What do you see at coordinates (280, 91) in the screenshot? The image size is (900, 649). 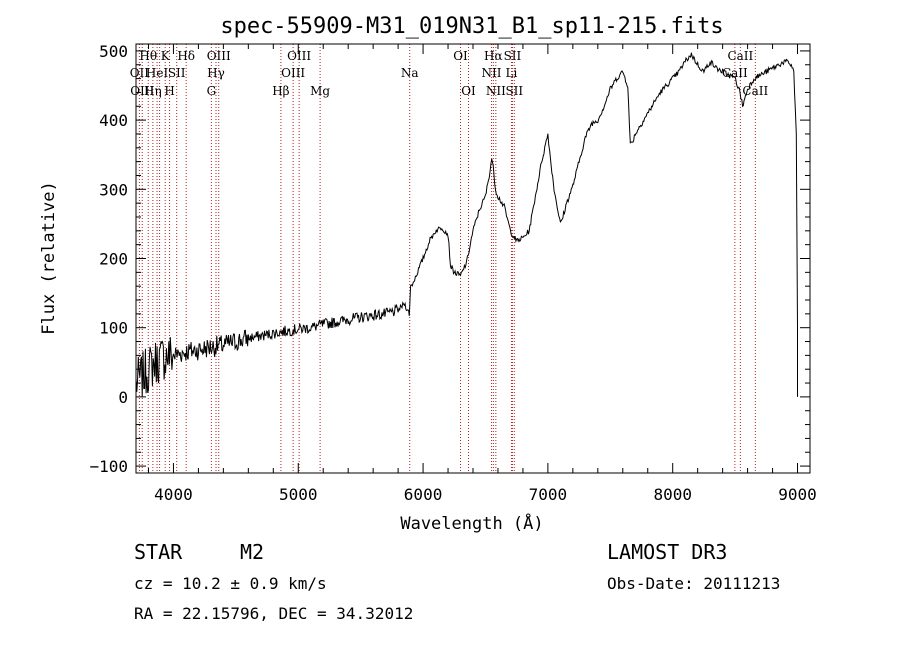 I see `spectral-line-label: Hβ` at bounding box center [280, 91].